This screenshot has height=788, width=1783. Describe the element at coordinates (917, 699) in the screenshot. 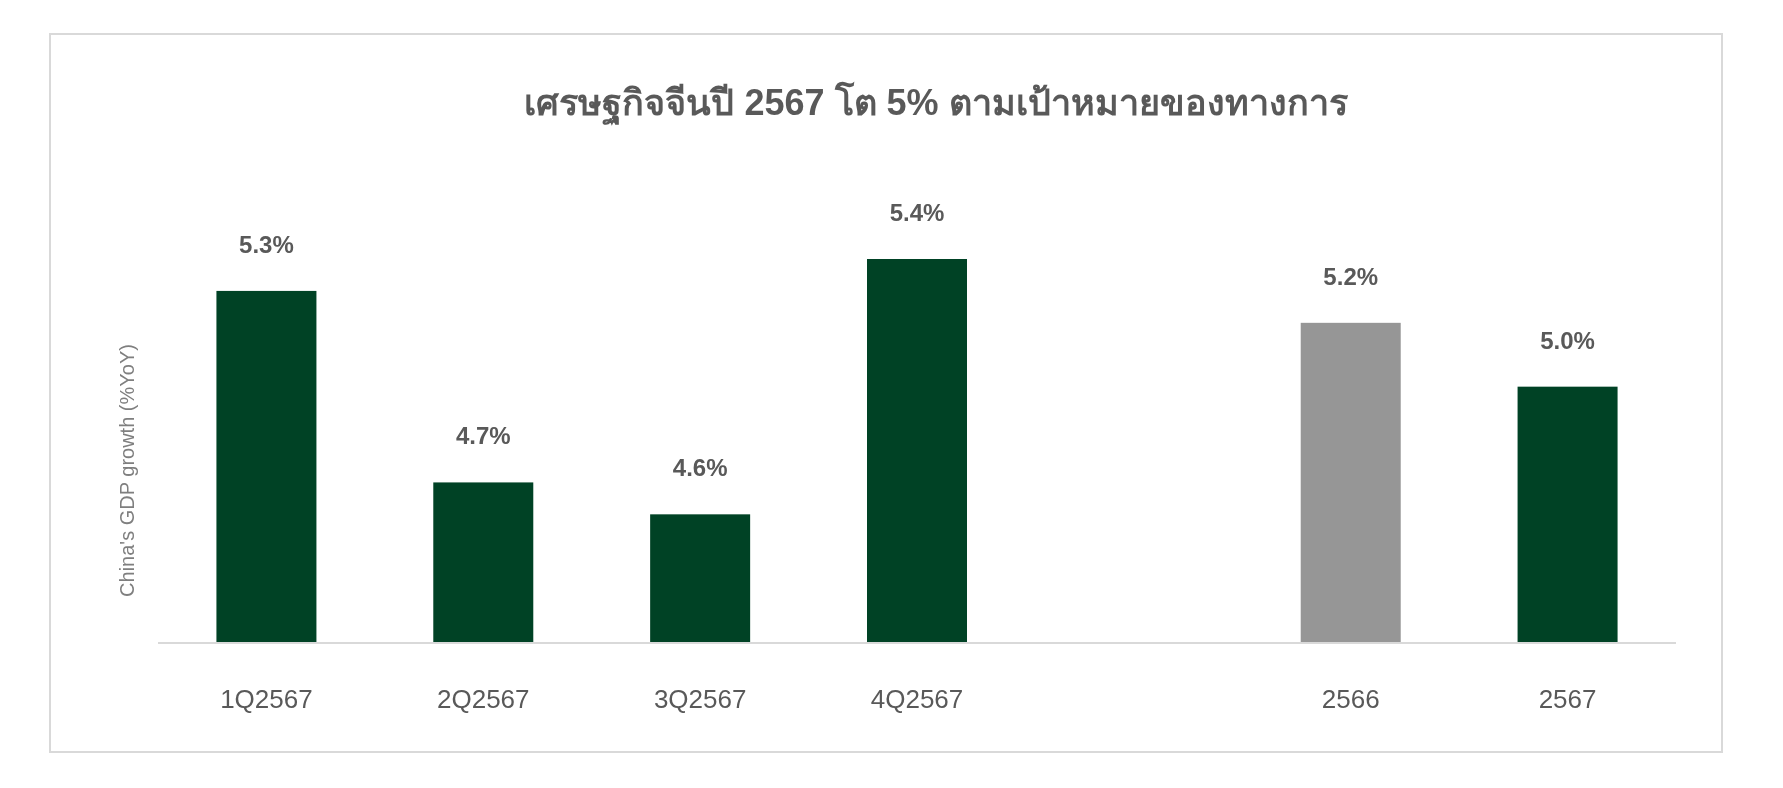

I see `x-tick-label: 4Q2567` at that location.